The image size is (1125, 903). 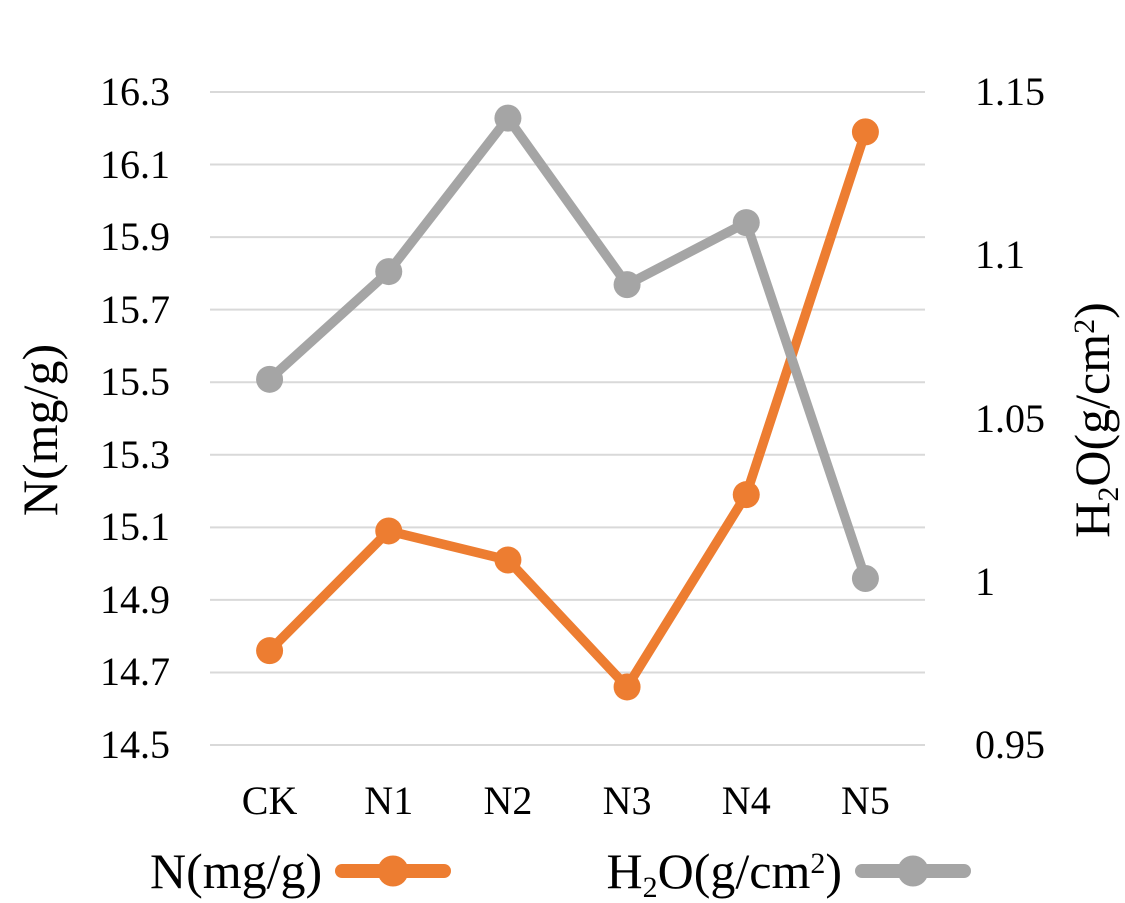 I want to click on legend-item-h2o: H2O(g/cm2), so click(x=789, y=873).